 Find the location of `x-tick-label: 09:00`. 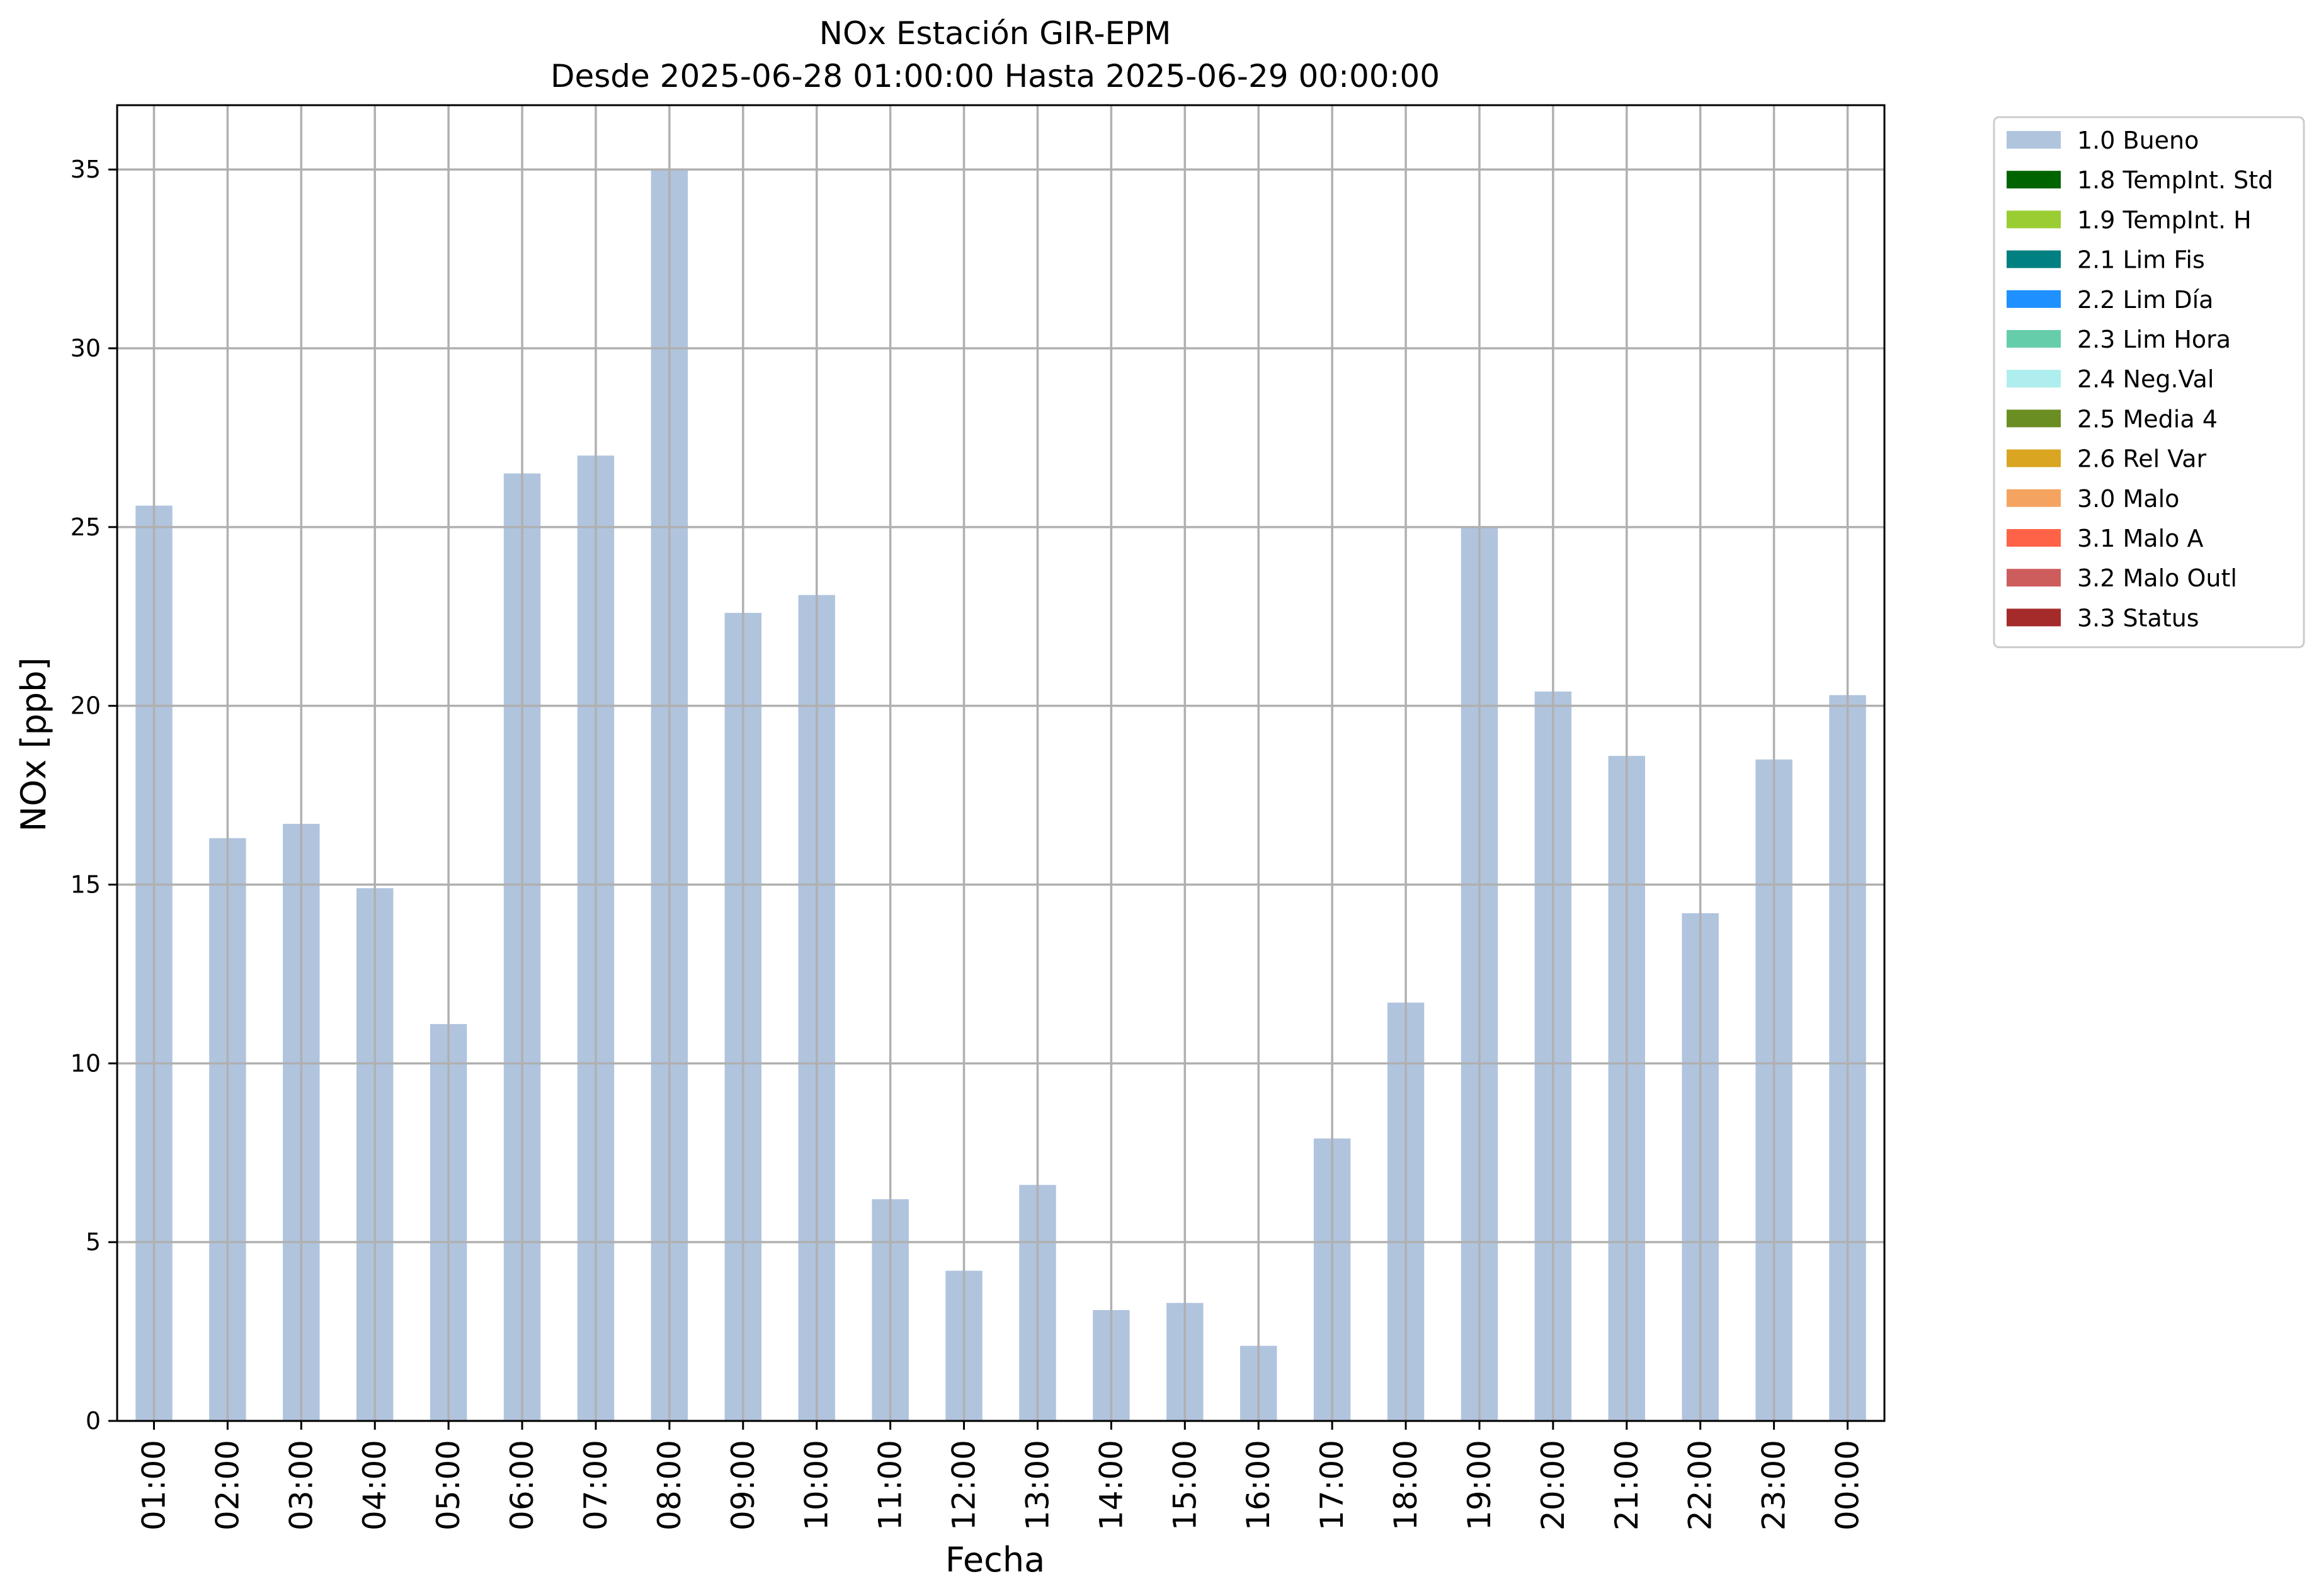

x-tick-label: 09:00 is located at coordinates (743, 1485).